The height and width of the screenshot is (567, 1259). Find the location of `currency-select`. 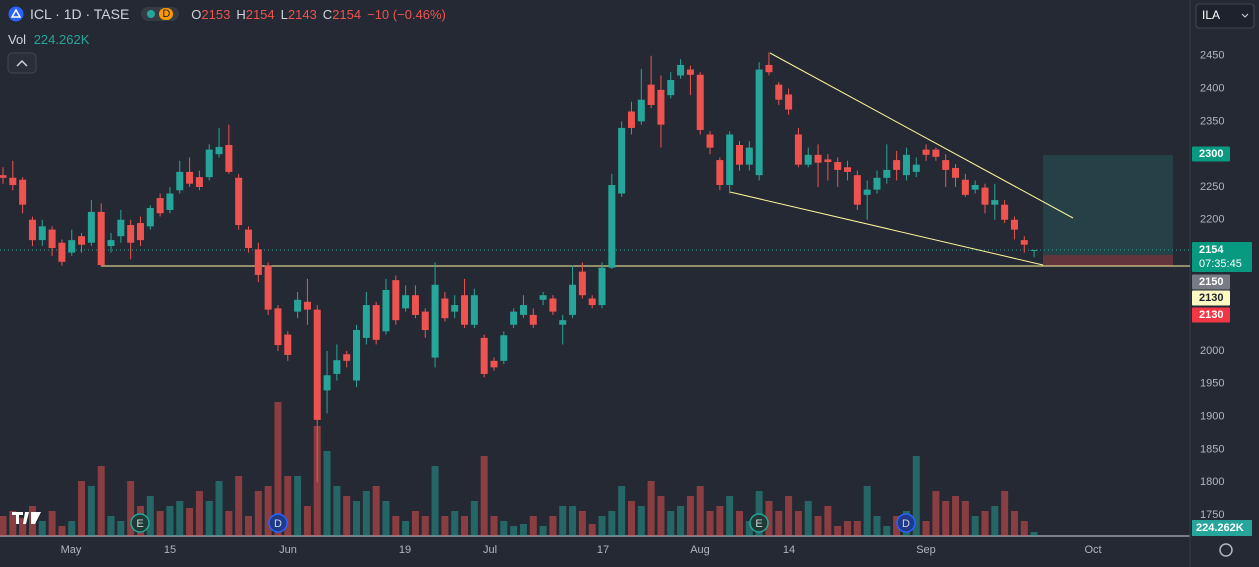

currency-select is located at coordinates (1225, 16).